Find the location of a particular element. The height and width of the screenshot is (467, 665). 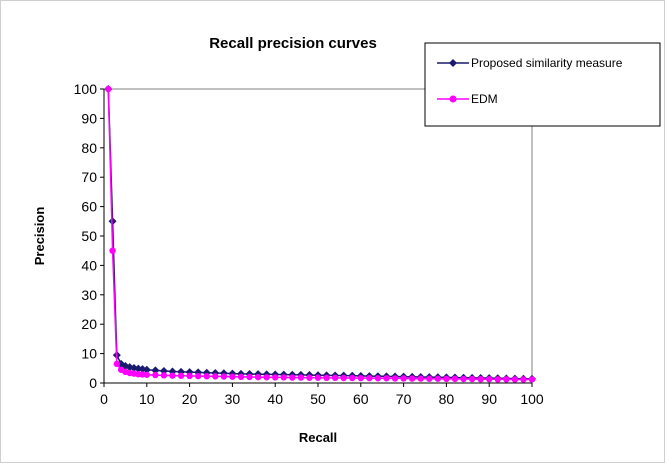

x-axis-ticks: 0 10 20 30 40 50 60 70 80 90 100 is located at coordinates (322, 395).